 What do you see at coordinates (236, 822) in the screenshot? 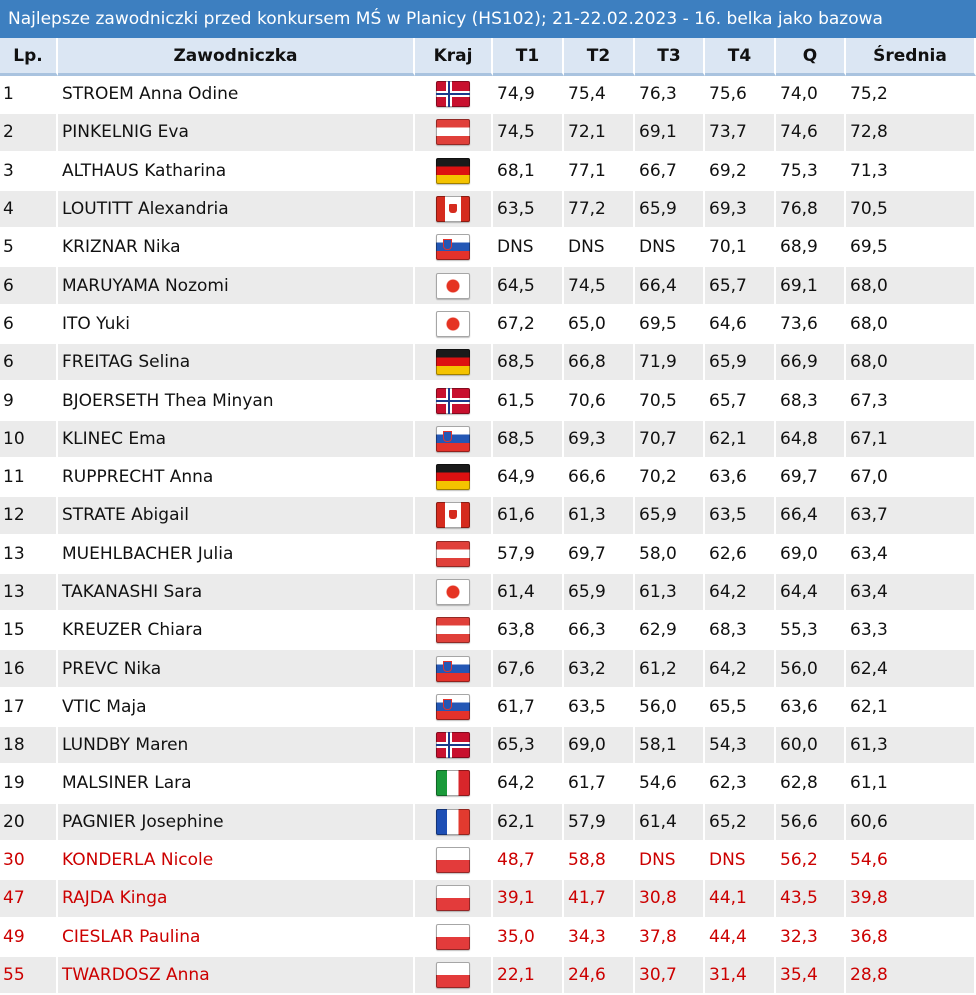
I see `athlete-name-cell: PAGNIER Josephine` at bounding box center [236, 822].